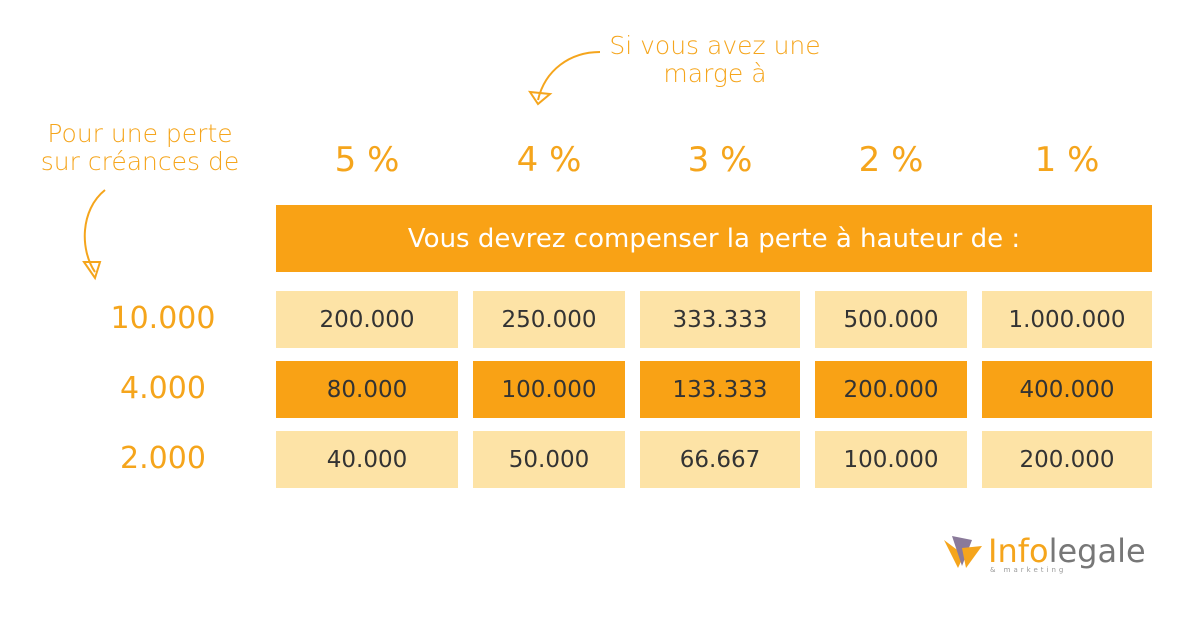 The image size is (1200, 617). Describe the element at coordinates (1067, 319) in the screenshot. I see `table-cell: 1.000.000` at that location.